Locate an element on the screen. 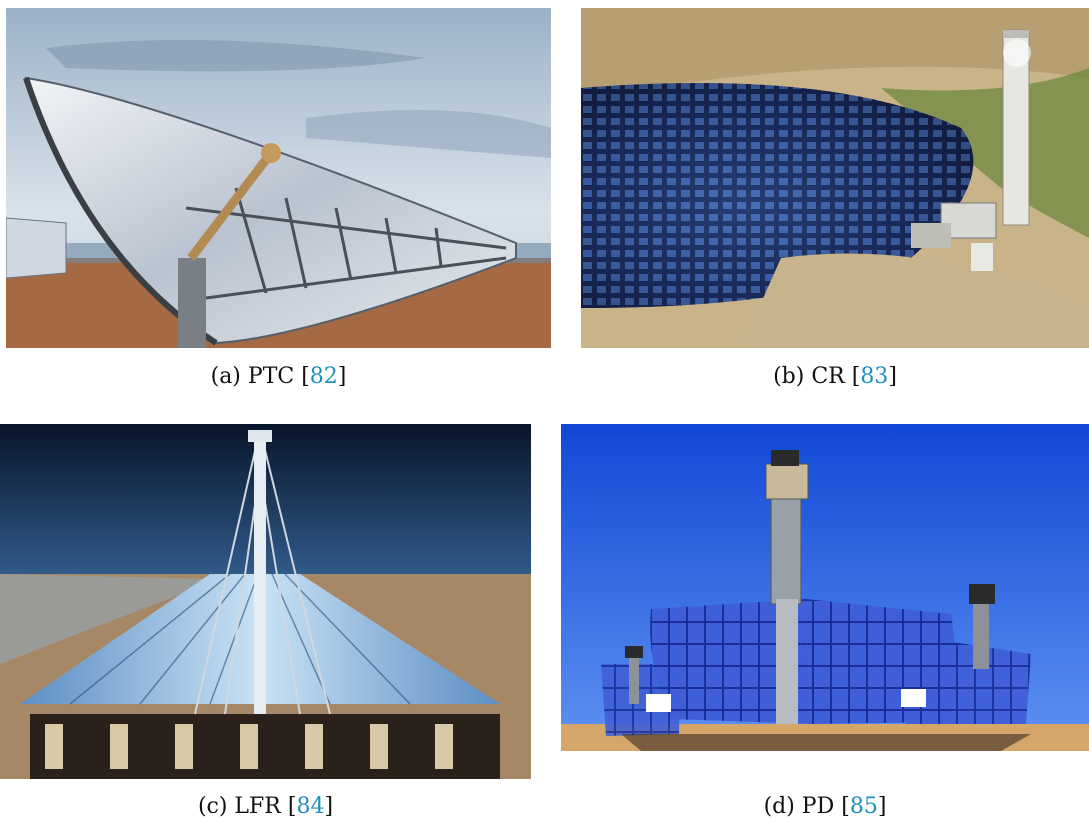 The height and width of the screenshot is (823, 1089). citation-link: 82 is located at coordinates (323, 376).